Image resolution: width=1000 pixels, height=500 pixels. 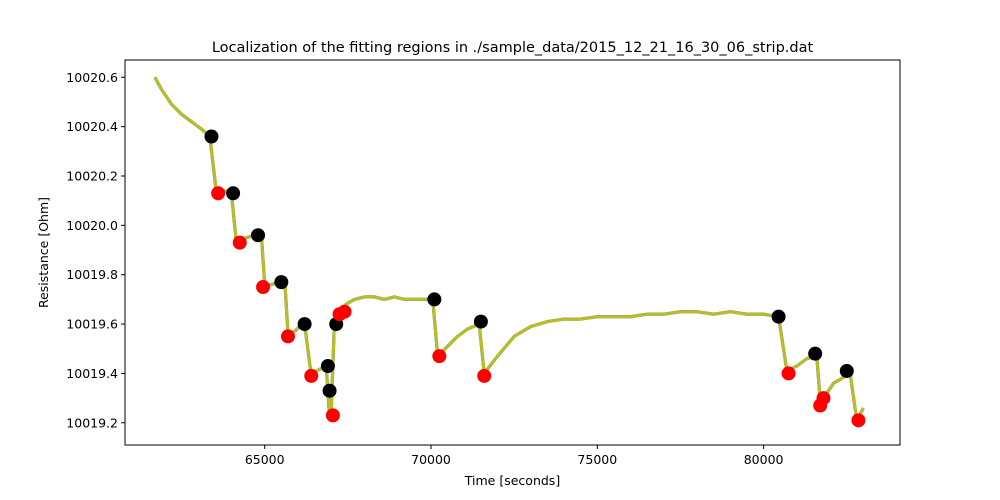 I want to click on y-tick-label: 10019.8, so click(x=92, y=274).